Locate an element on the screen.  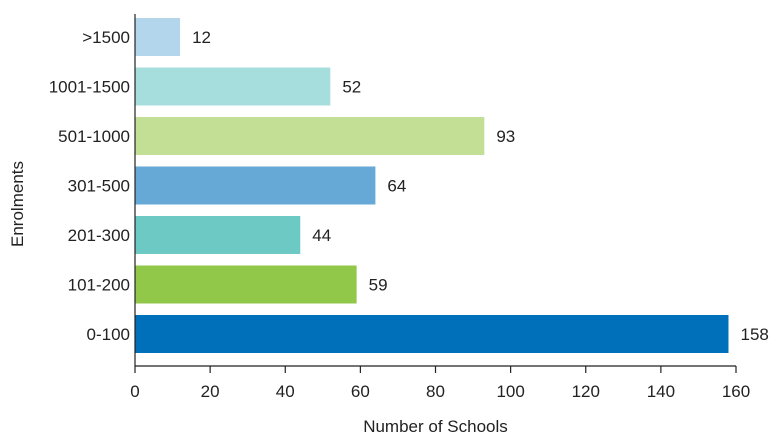
category-label-4: 201-300 is located at coordinates (99, 235).